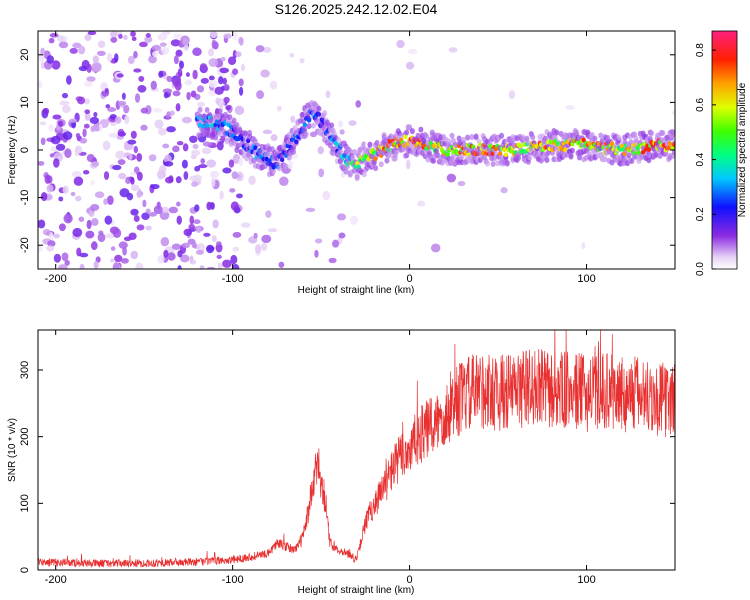  What do you see at coordinates (25, 436) in the screenshot?
I see `snr-y-tick-label: 200` at bounding box center [25, 436].